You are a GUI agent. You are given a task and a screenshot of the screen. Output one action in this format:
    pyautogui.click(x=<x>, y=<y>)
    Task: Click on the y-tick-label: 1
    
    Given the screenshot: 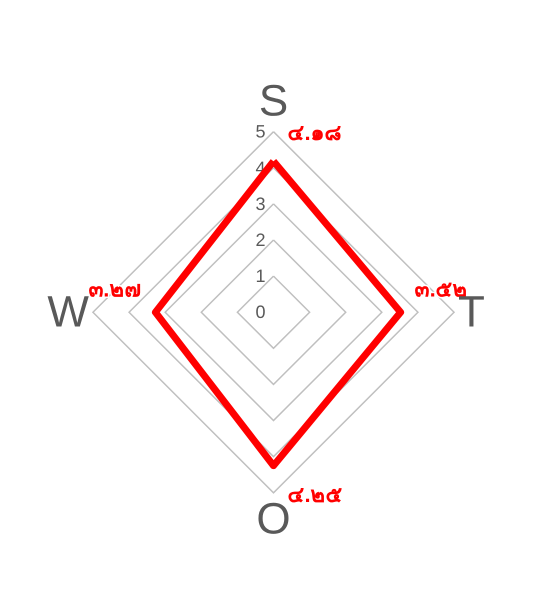 What is the action you would take?
    pyautogui.click(x=260, y=276)
    